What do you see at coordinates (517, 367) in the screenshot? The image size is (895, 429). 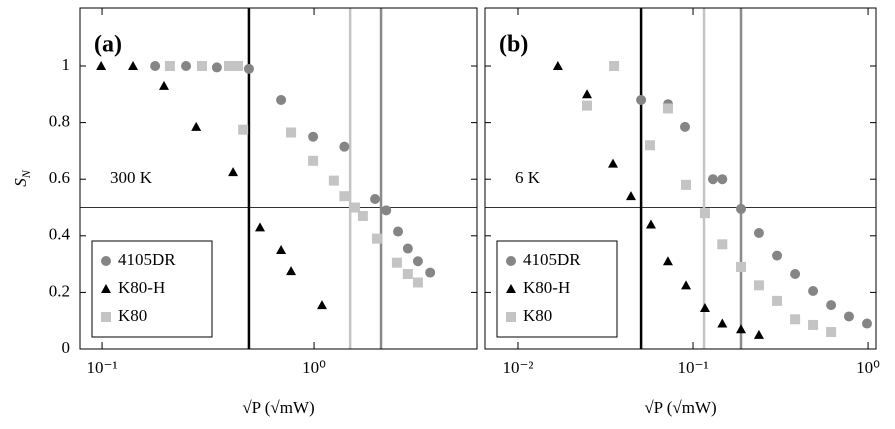 I see `x-tick-label: 10⁻²` at bounding box center [517, 367].